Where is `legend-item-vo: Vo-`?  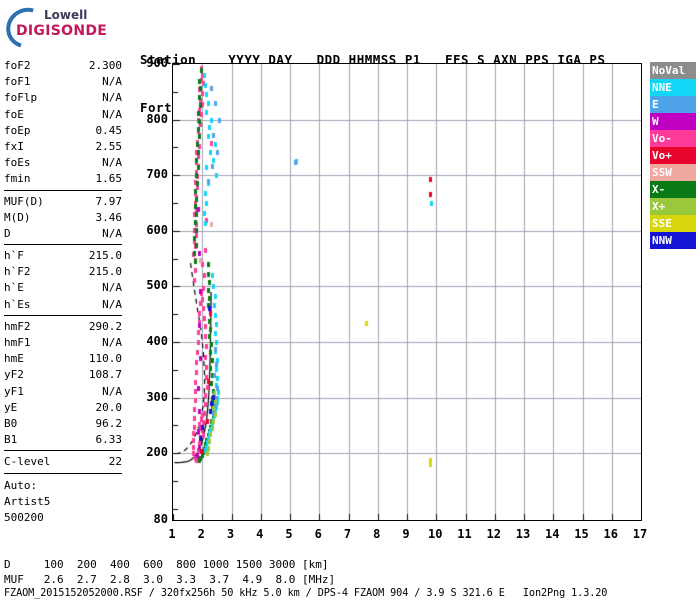 legend-item-vo: Vo- is located at coordinates (673, 138).